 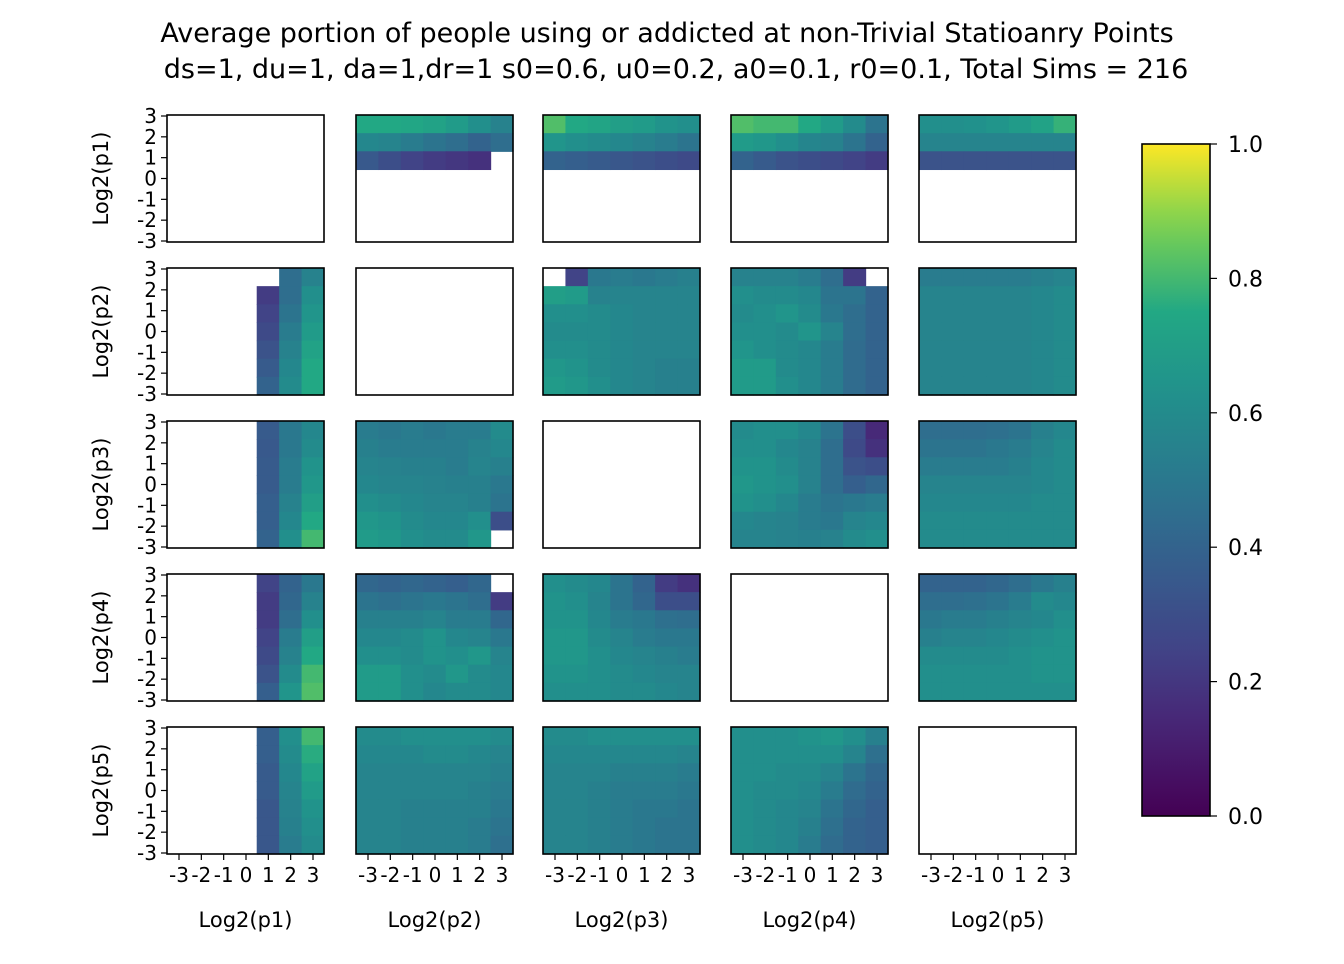 I want to click on x-tick-label: 3, so click(x=502, y=875).